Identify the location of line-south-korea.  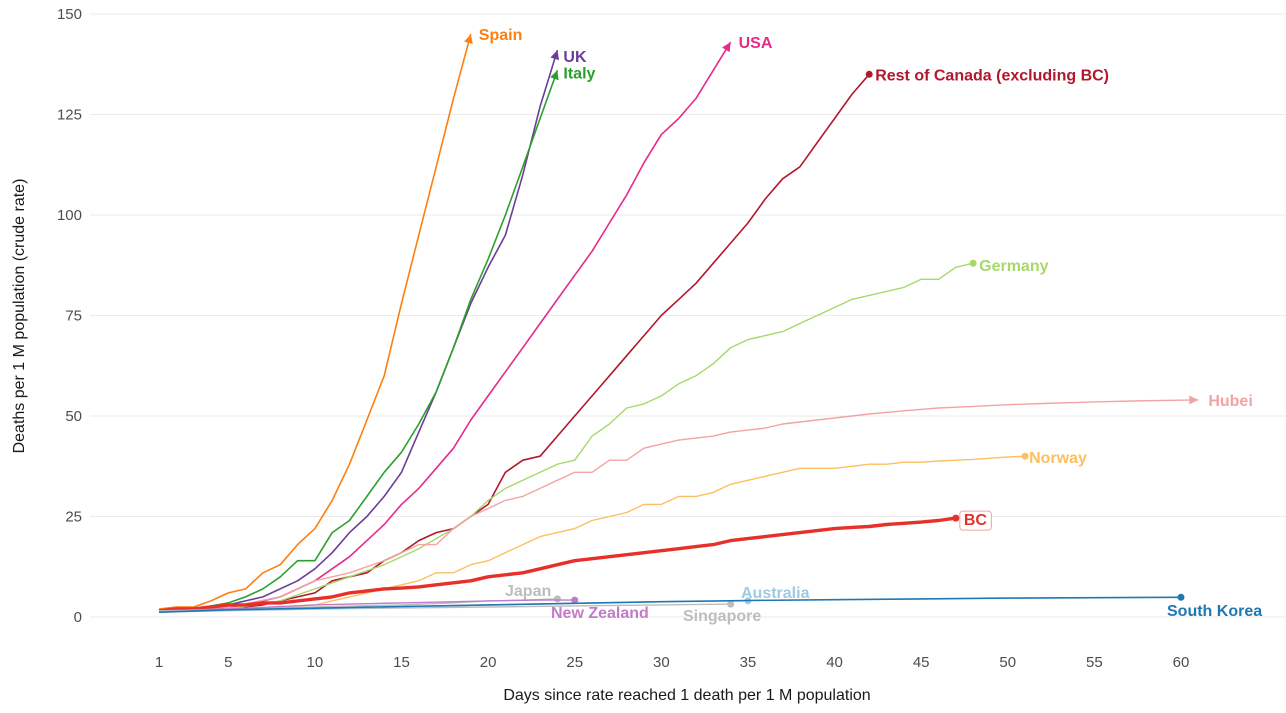
(670, 604).